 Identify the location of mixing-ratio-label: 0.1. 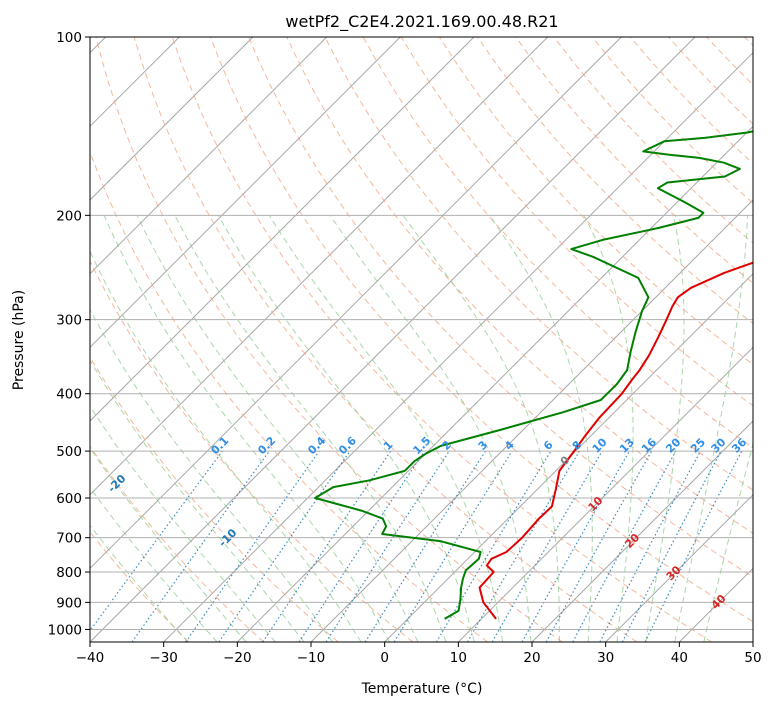
(219, 445).